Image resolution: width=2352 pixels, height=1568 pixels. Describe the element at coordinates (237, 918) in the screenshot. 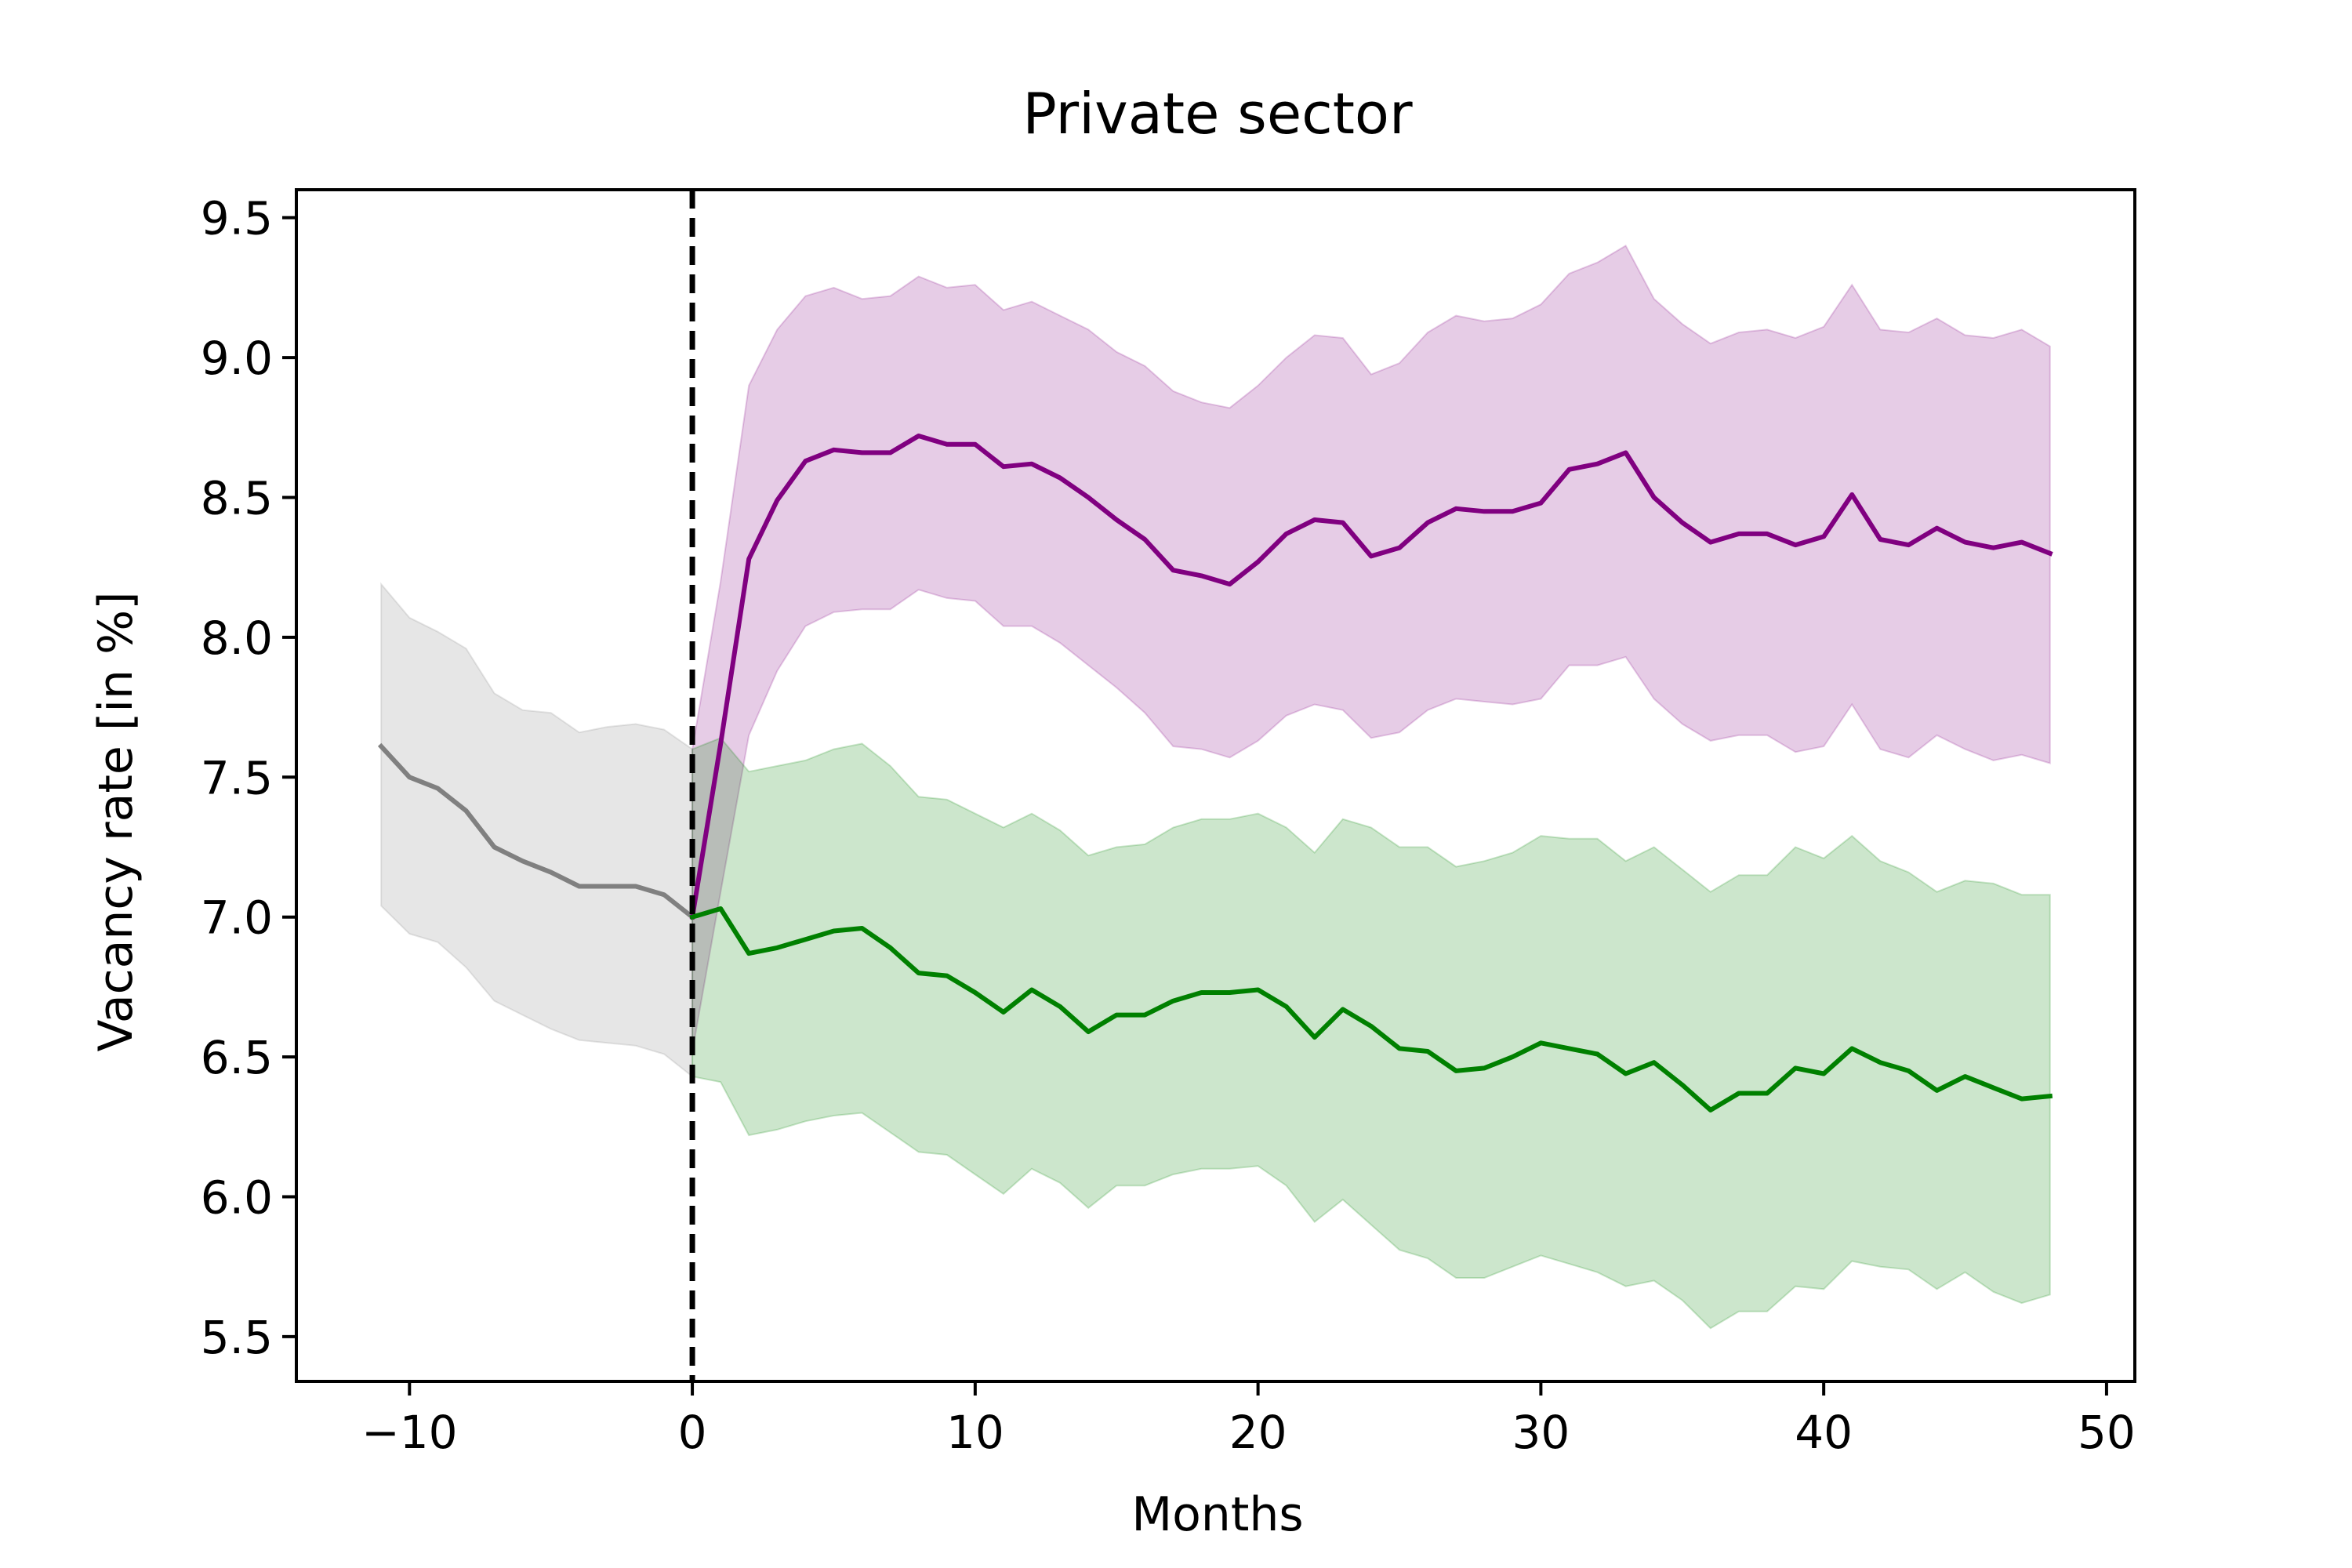

I see `y-tick-label: 7.0` at that location.